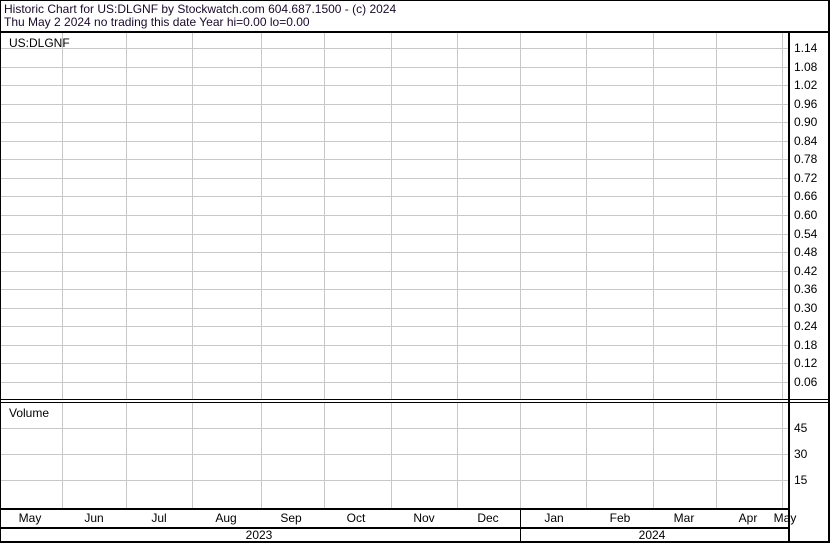 The width and height of the screenshot is (830, 543). I want to click on volume-tick-label: 30, so click(801, 454).